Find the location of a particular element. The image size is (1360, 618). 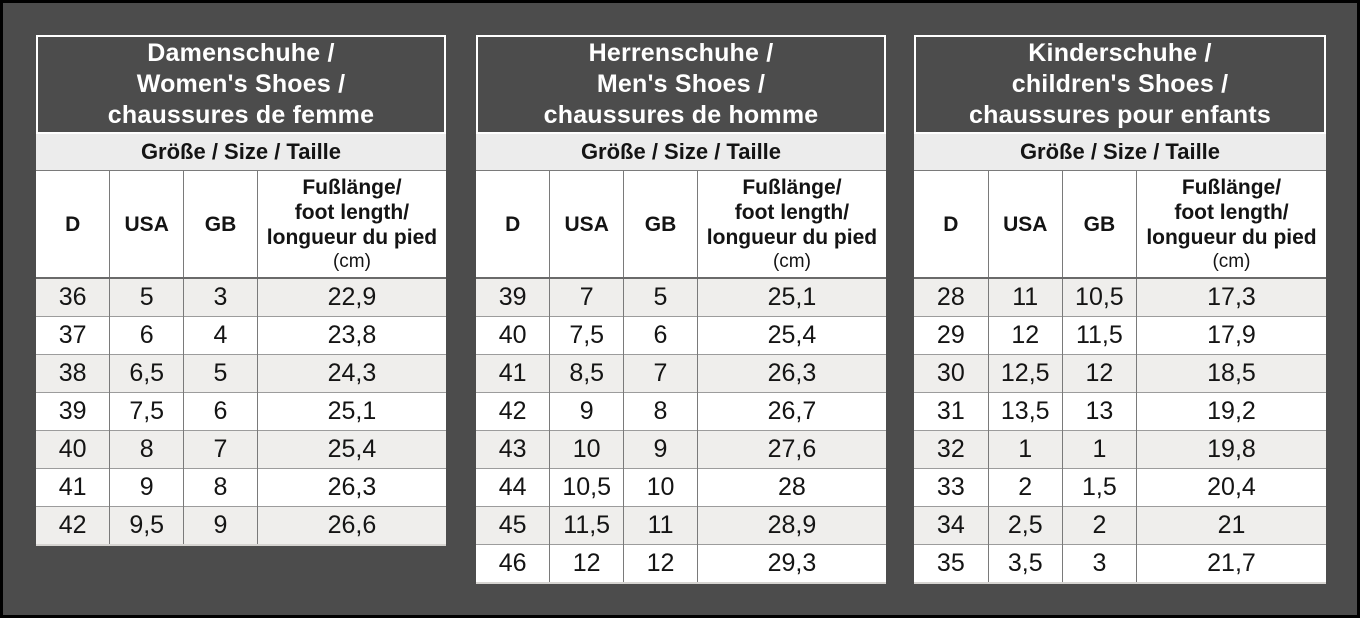

size-cell: 20,4 is located at coordinates (1230, 487).